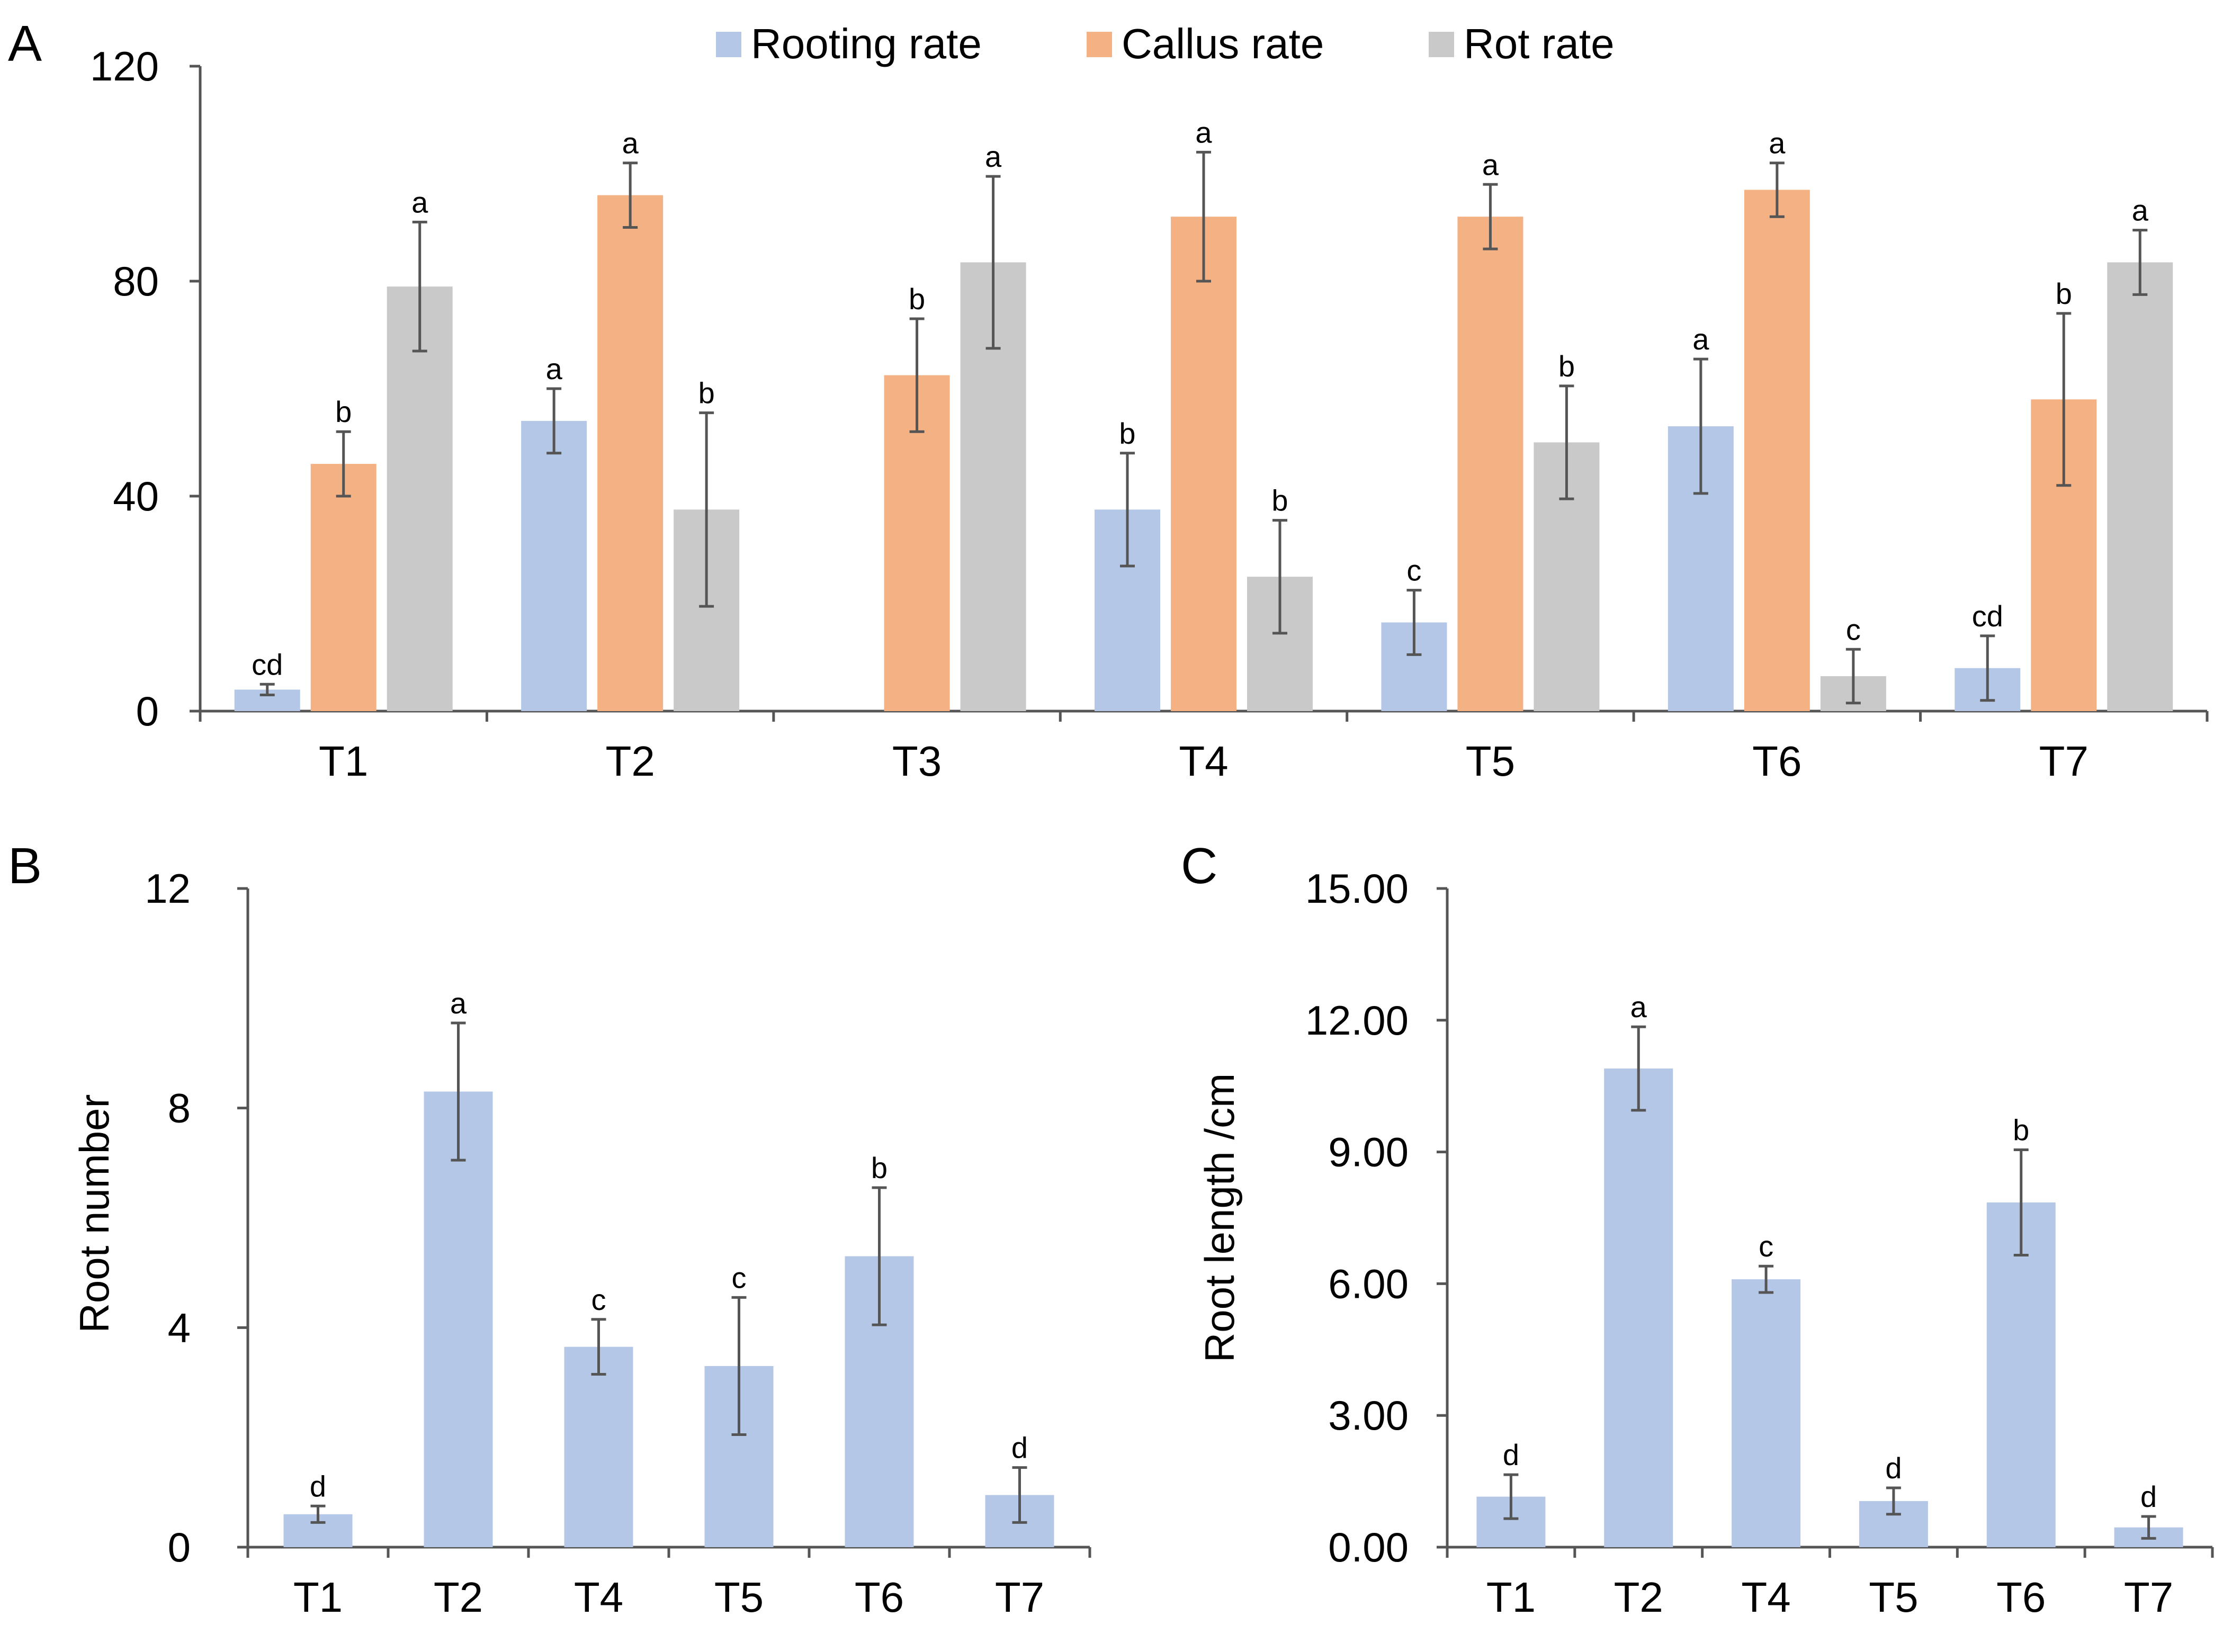 This screenshot has height=1652, width=2223. I want to click on panel-a-significance-letter-rot-rate-t2: b, so click(706, 393).